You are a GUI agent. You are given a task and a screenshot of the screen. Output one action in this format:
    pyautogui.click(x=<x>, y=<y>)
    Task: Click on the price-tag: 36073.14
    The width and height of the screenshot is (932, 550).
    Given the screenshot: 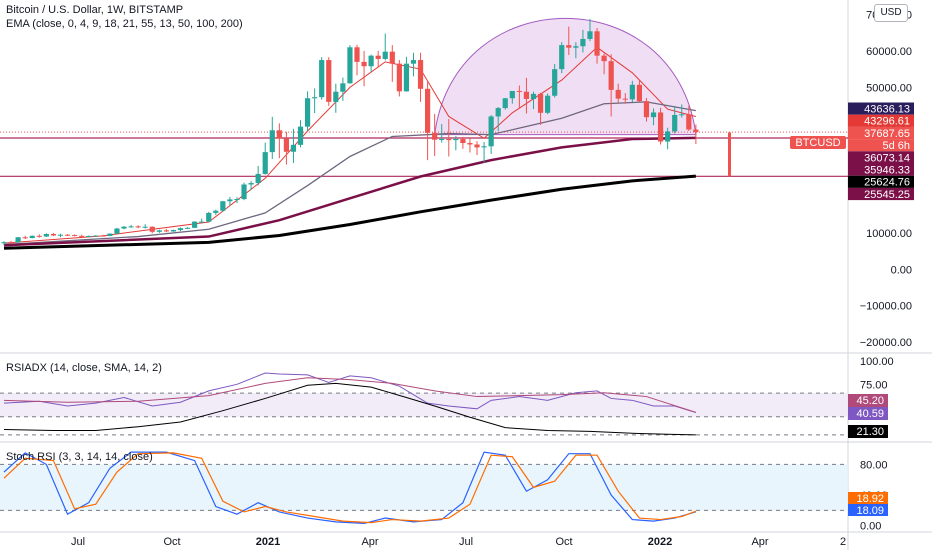 What is the action you would take?
    pyautogui.click(x=881, y=157)
    